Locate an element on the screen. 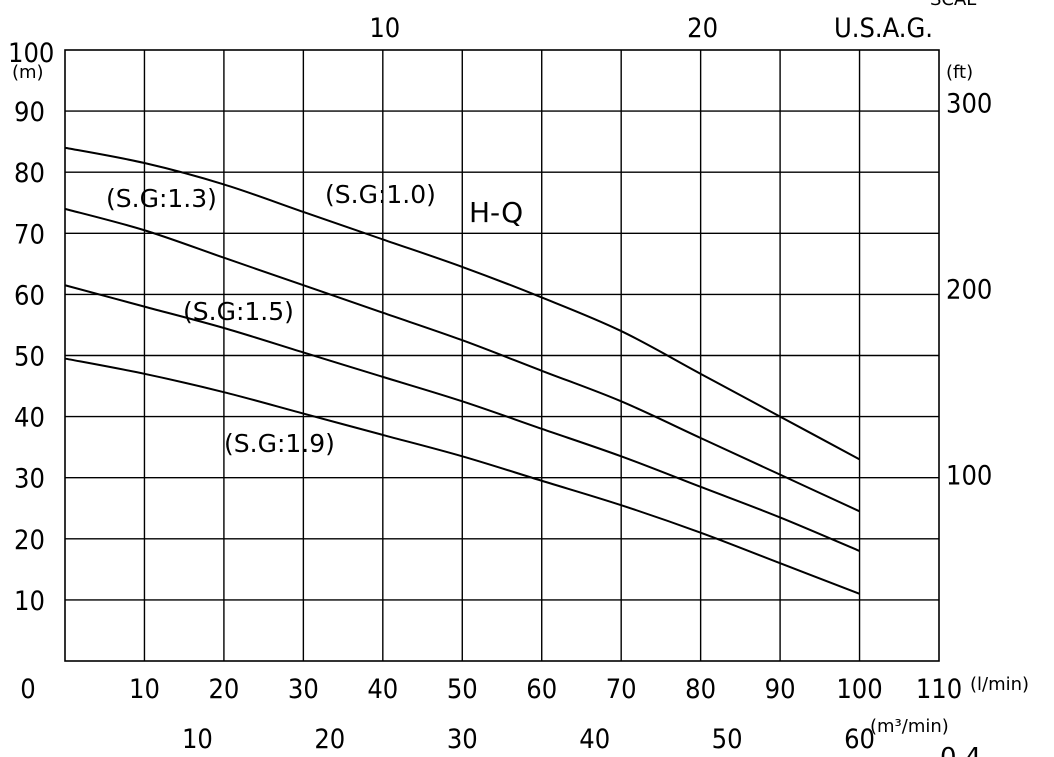  y-right-unit-label: (ft) is located at coordinates (959, 72).